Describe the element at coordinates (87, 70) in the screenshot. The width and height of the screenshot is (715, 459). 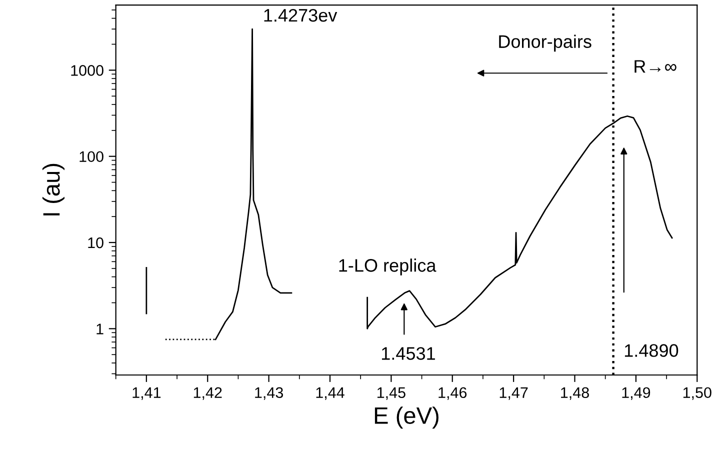
I see `y-tick-label: 1000` at that location.